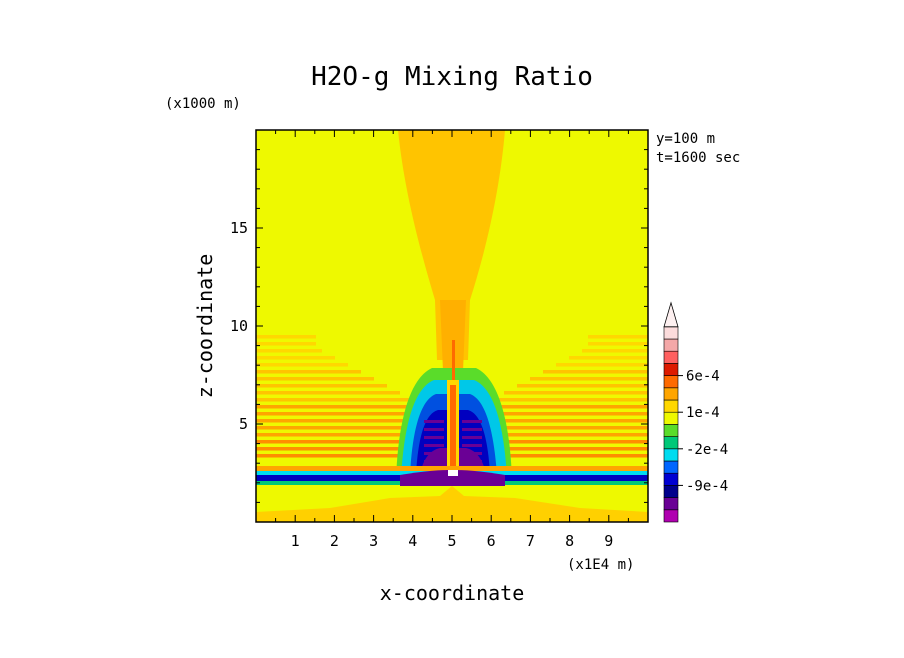 This screenshot has width=904, height=658. Describe the element at coordinates (452, 478) in the screenshot. I see `lowlevel-purple` at that location.